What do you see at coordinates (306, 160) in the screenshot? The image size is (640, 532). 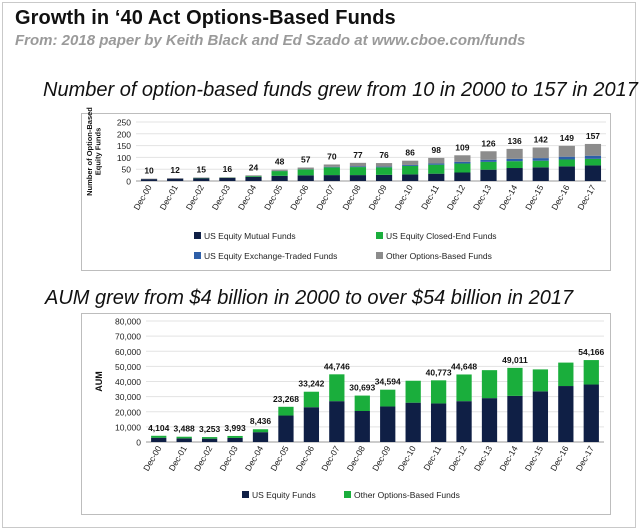 I see `bar-total-label: 57` at bounding box center [306, 160].